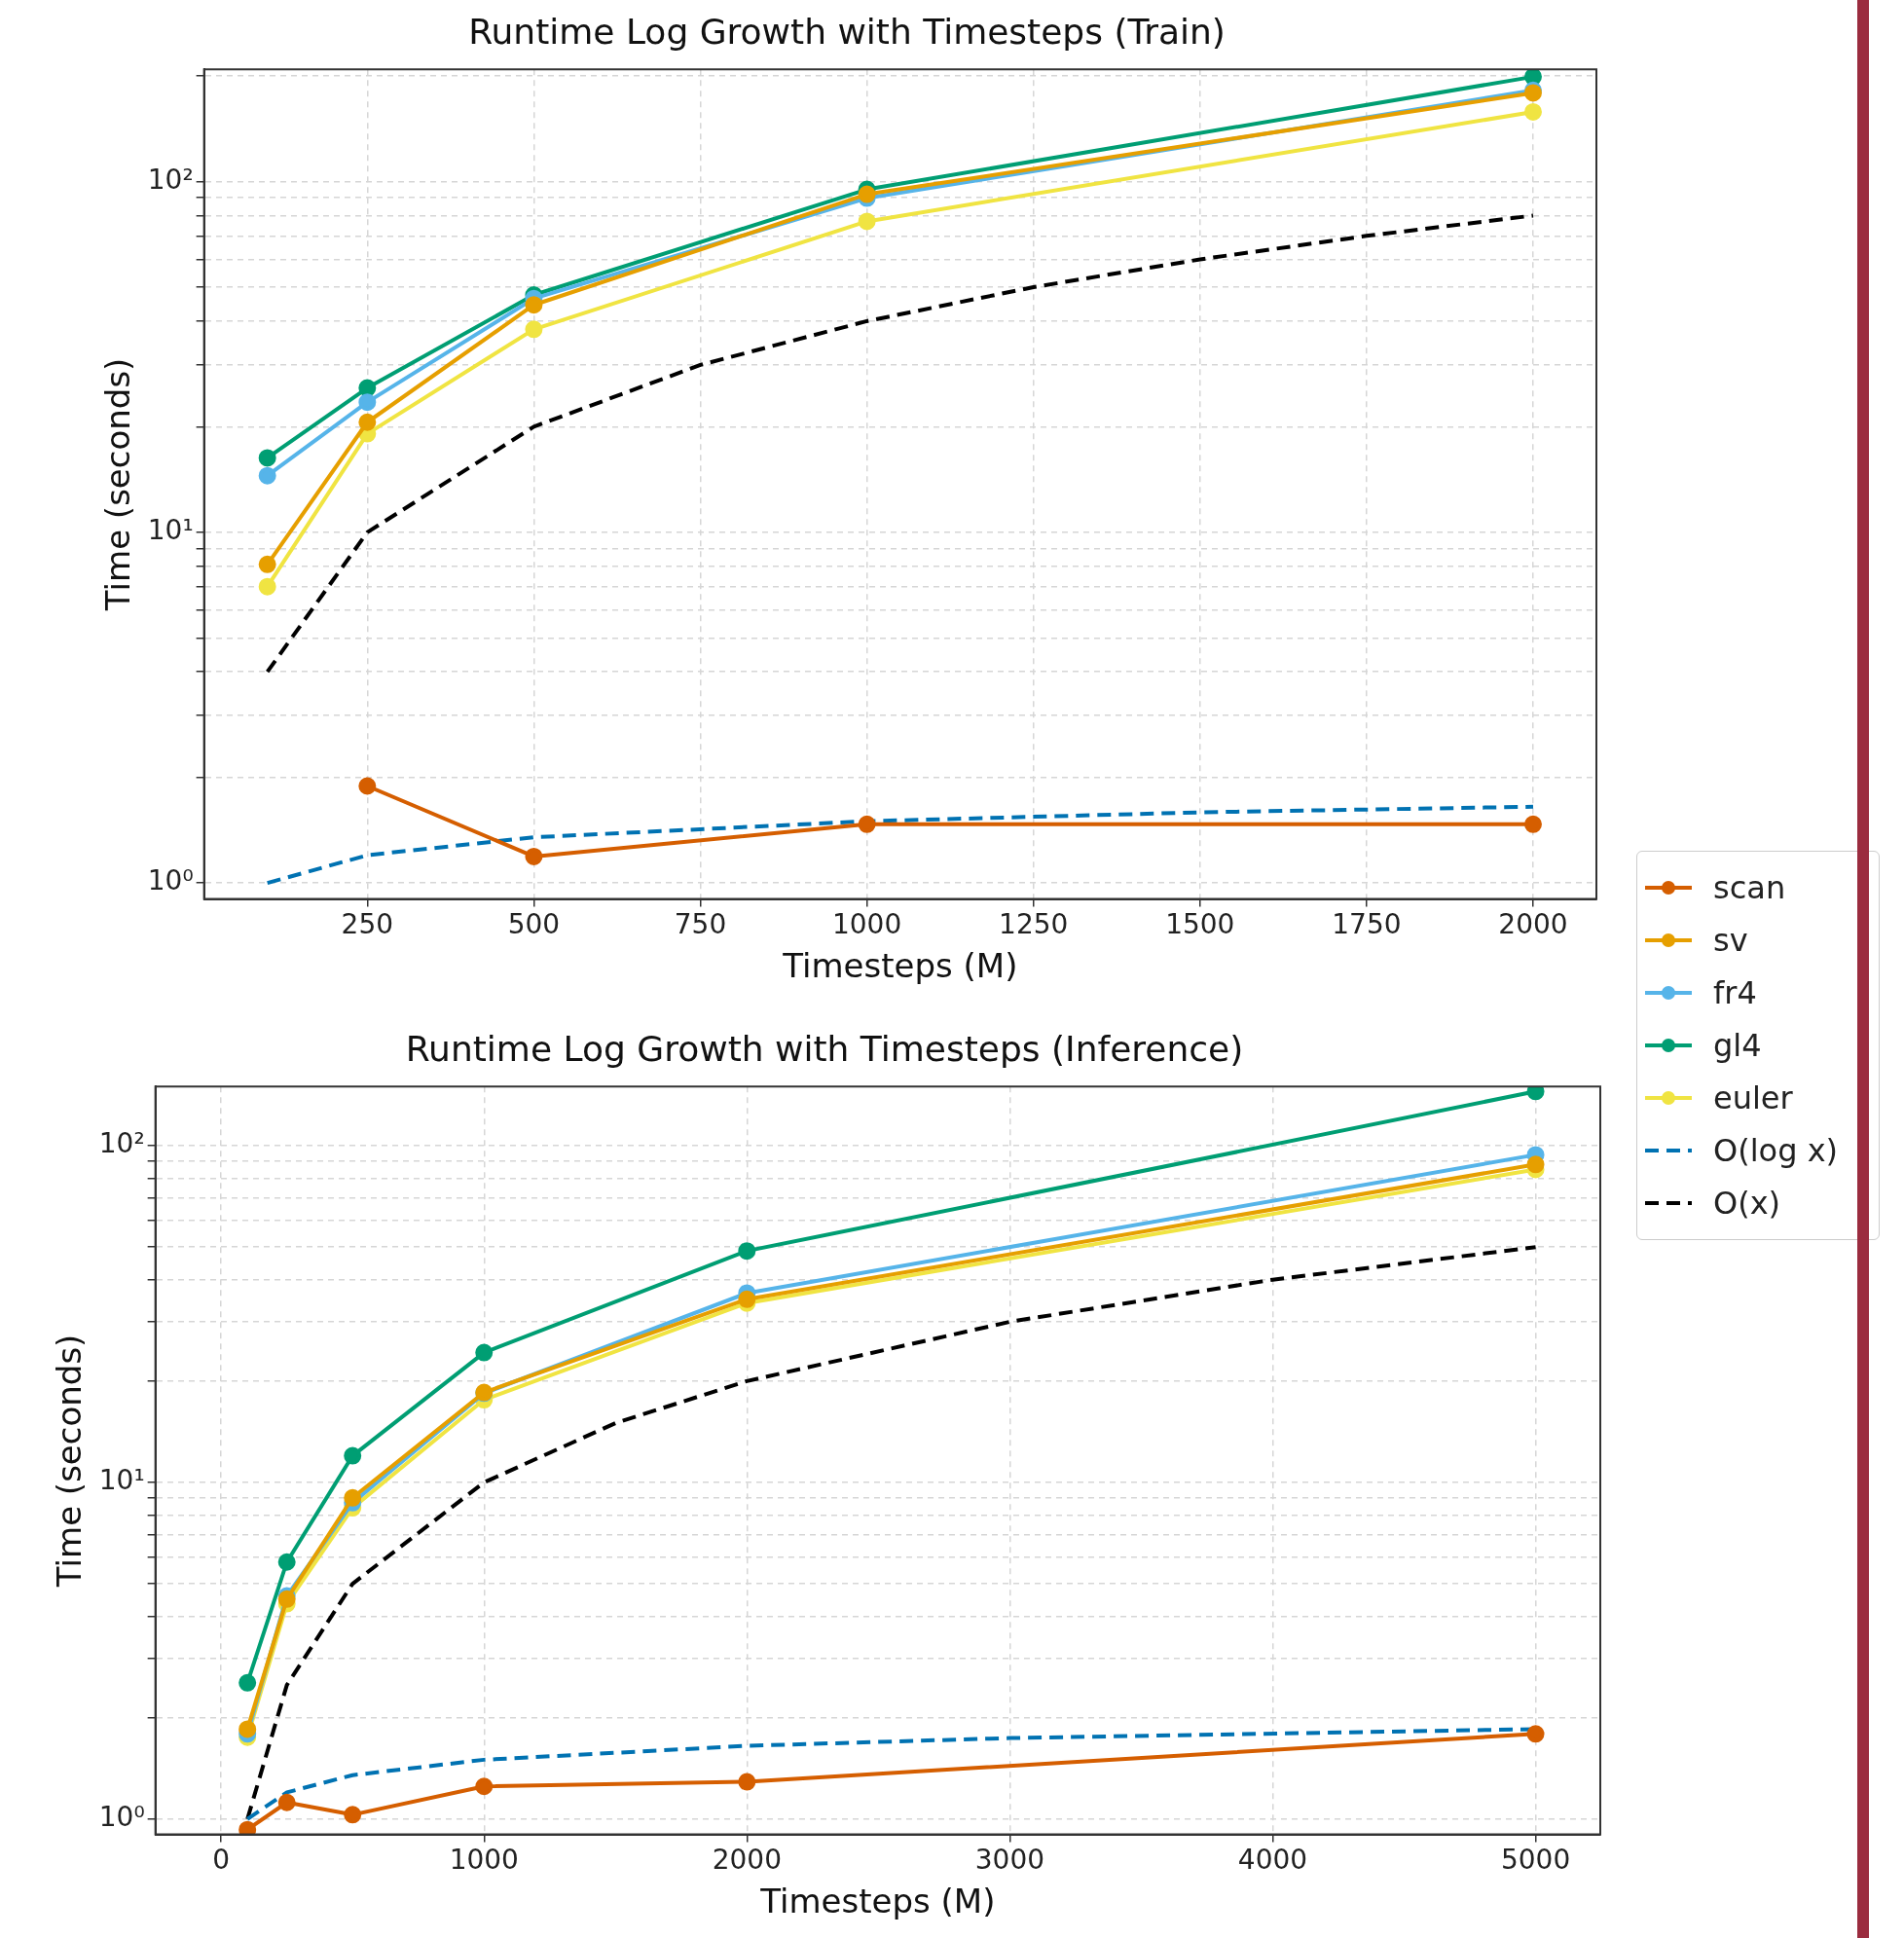 Image resolution: width=1904 pixels, height=1938 pixels. Describe the element at coordinates (1272, 1859) in the screenshot. I see `x-tick-label: 4000` at that location.